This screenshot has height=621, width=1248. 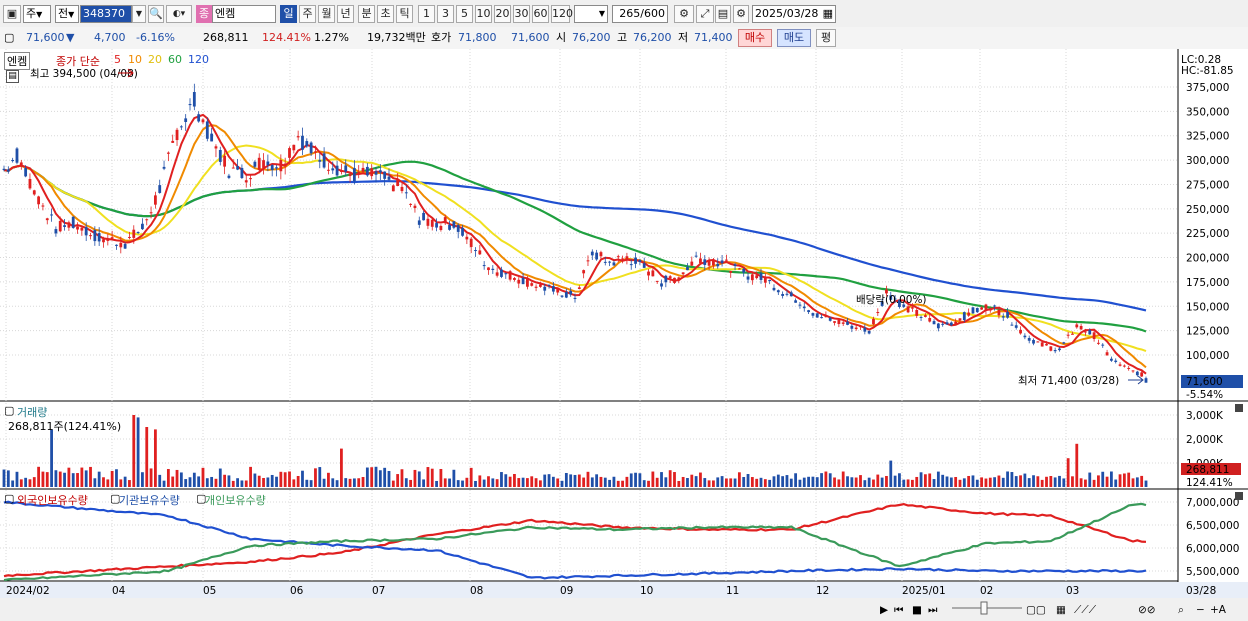 What do you see at coordinates (135, 59) in the screenshot?
I see `ma-10: 10` at bounding box center [135, 59].